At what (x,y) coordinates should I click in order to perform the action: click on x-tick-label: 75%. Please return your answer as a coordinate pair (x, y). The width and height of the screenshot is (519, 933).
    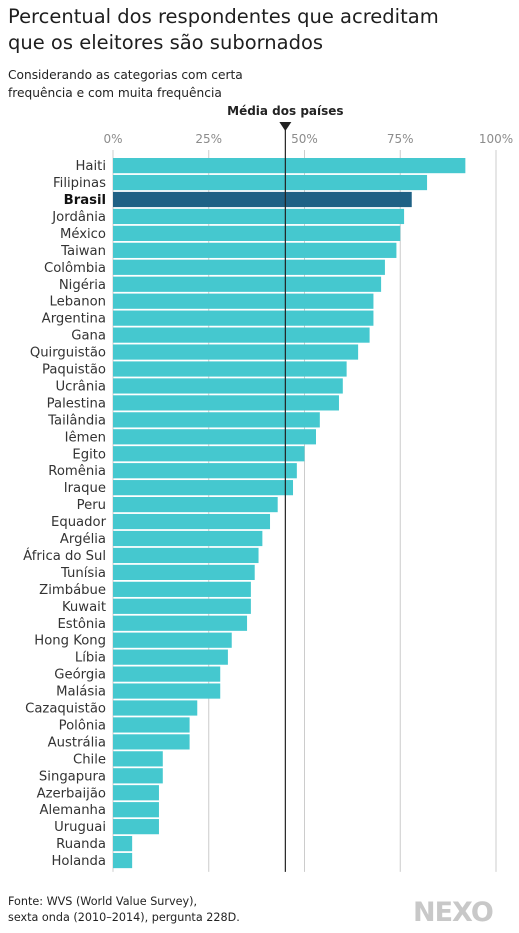
    Looking at the image, I should click on (400, 139).